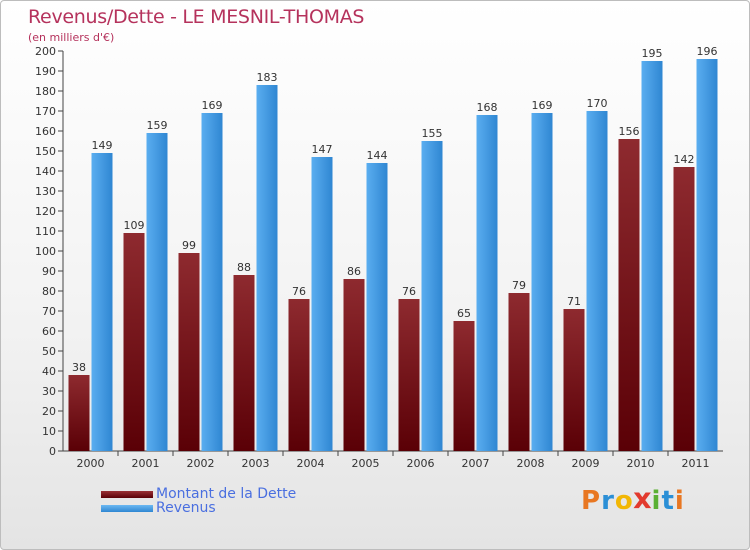  What do you see at coordinates (201, 463) in the screenshot?
I see `x-tick-label: 2002` at bounding box center [201, 463].